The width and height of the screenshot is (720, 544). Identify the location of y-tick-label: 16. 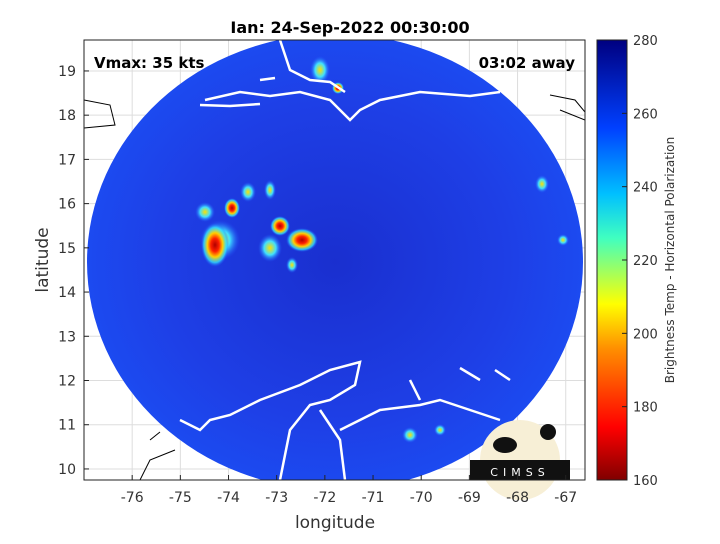
(67, 205).